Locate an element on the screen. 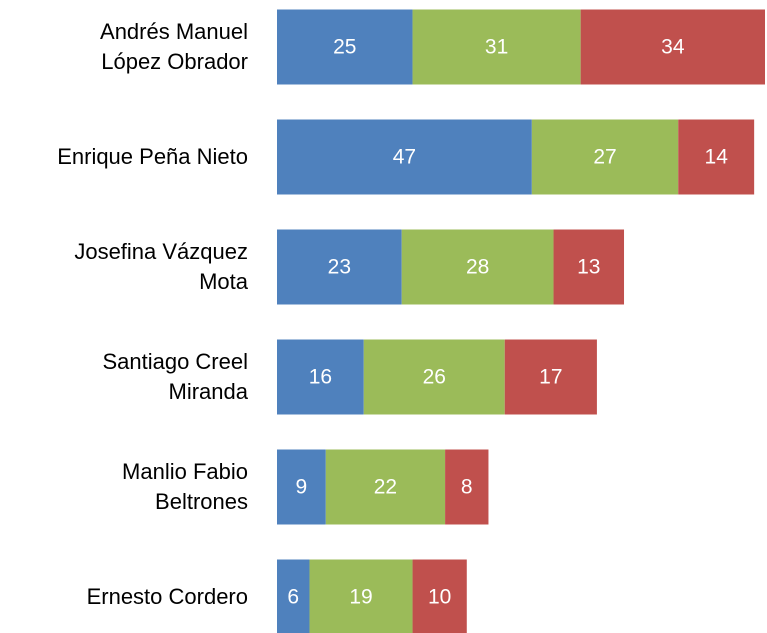 This screenshot has width=767, height=633. data-label: 8 is located at coordinates (467, 487).